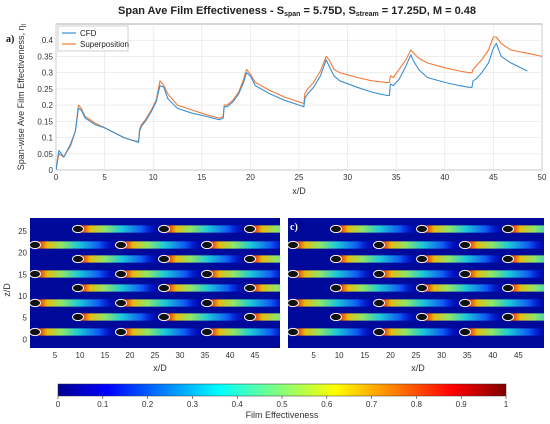 Image resolution: width=550 pixels, height=424 pixels. Describe the element at coordinates (419, 280) in the screenshot. I see `jets-c` at that location.